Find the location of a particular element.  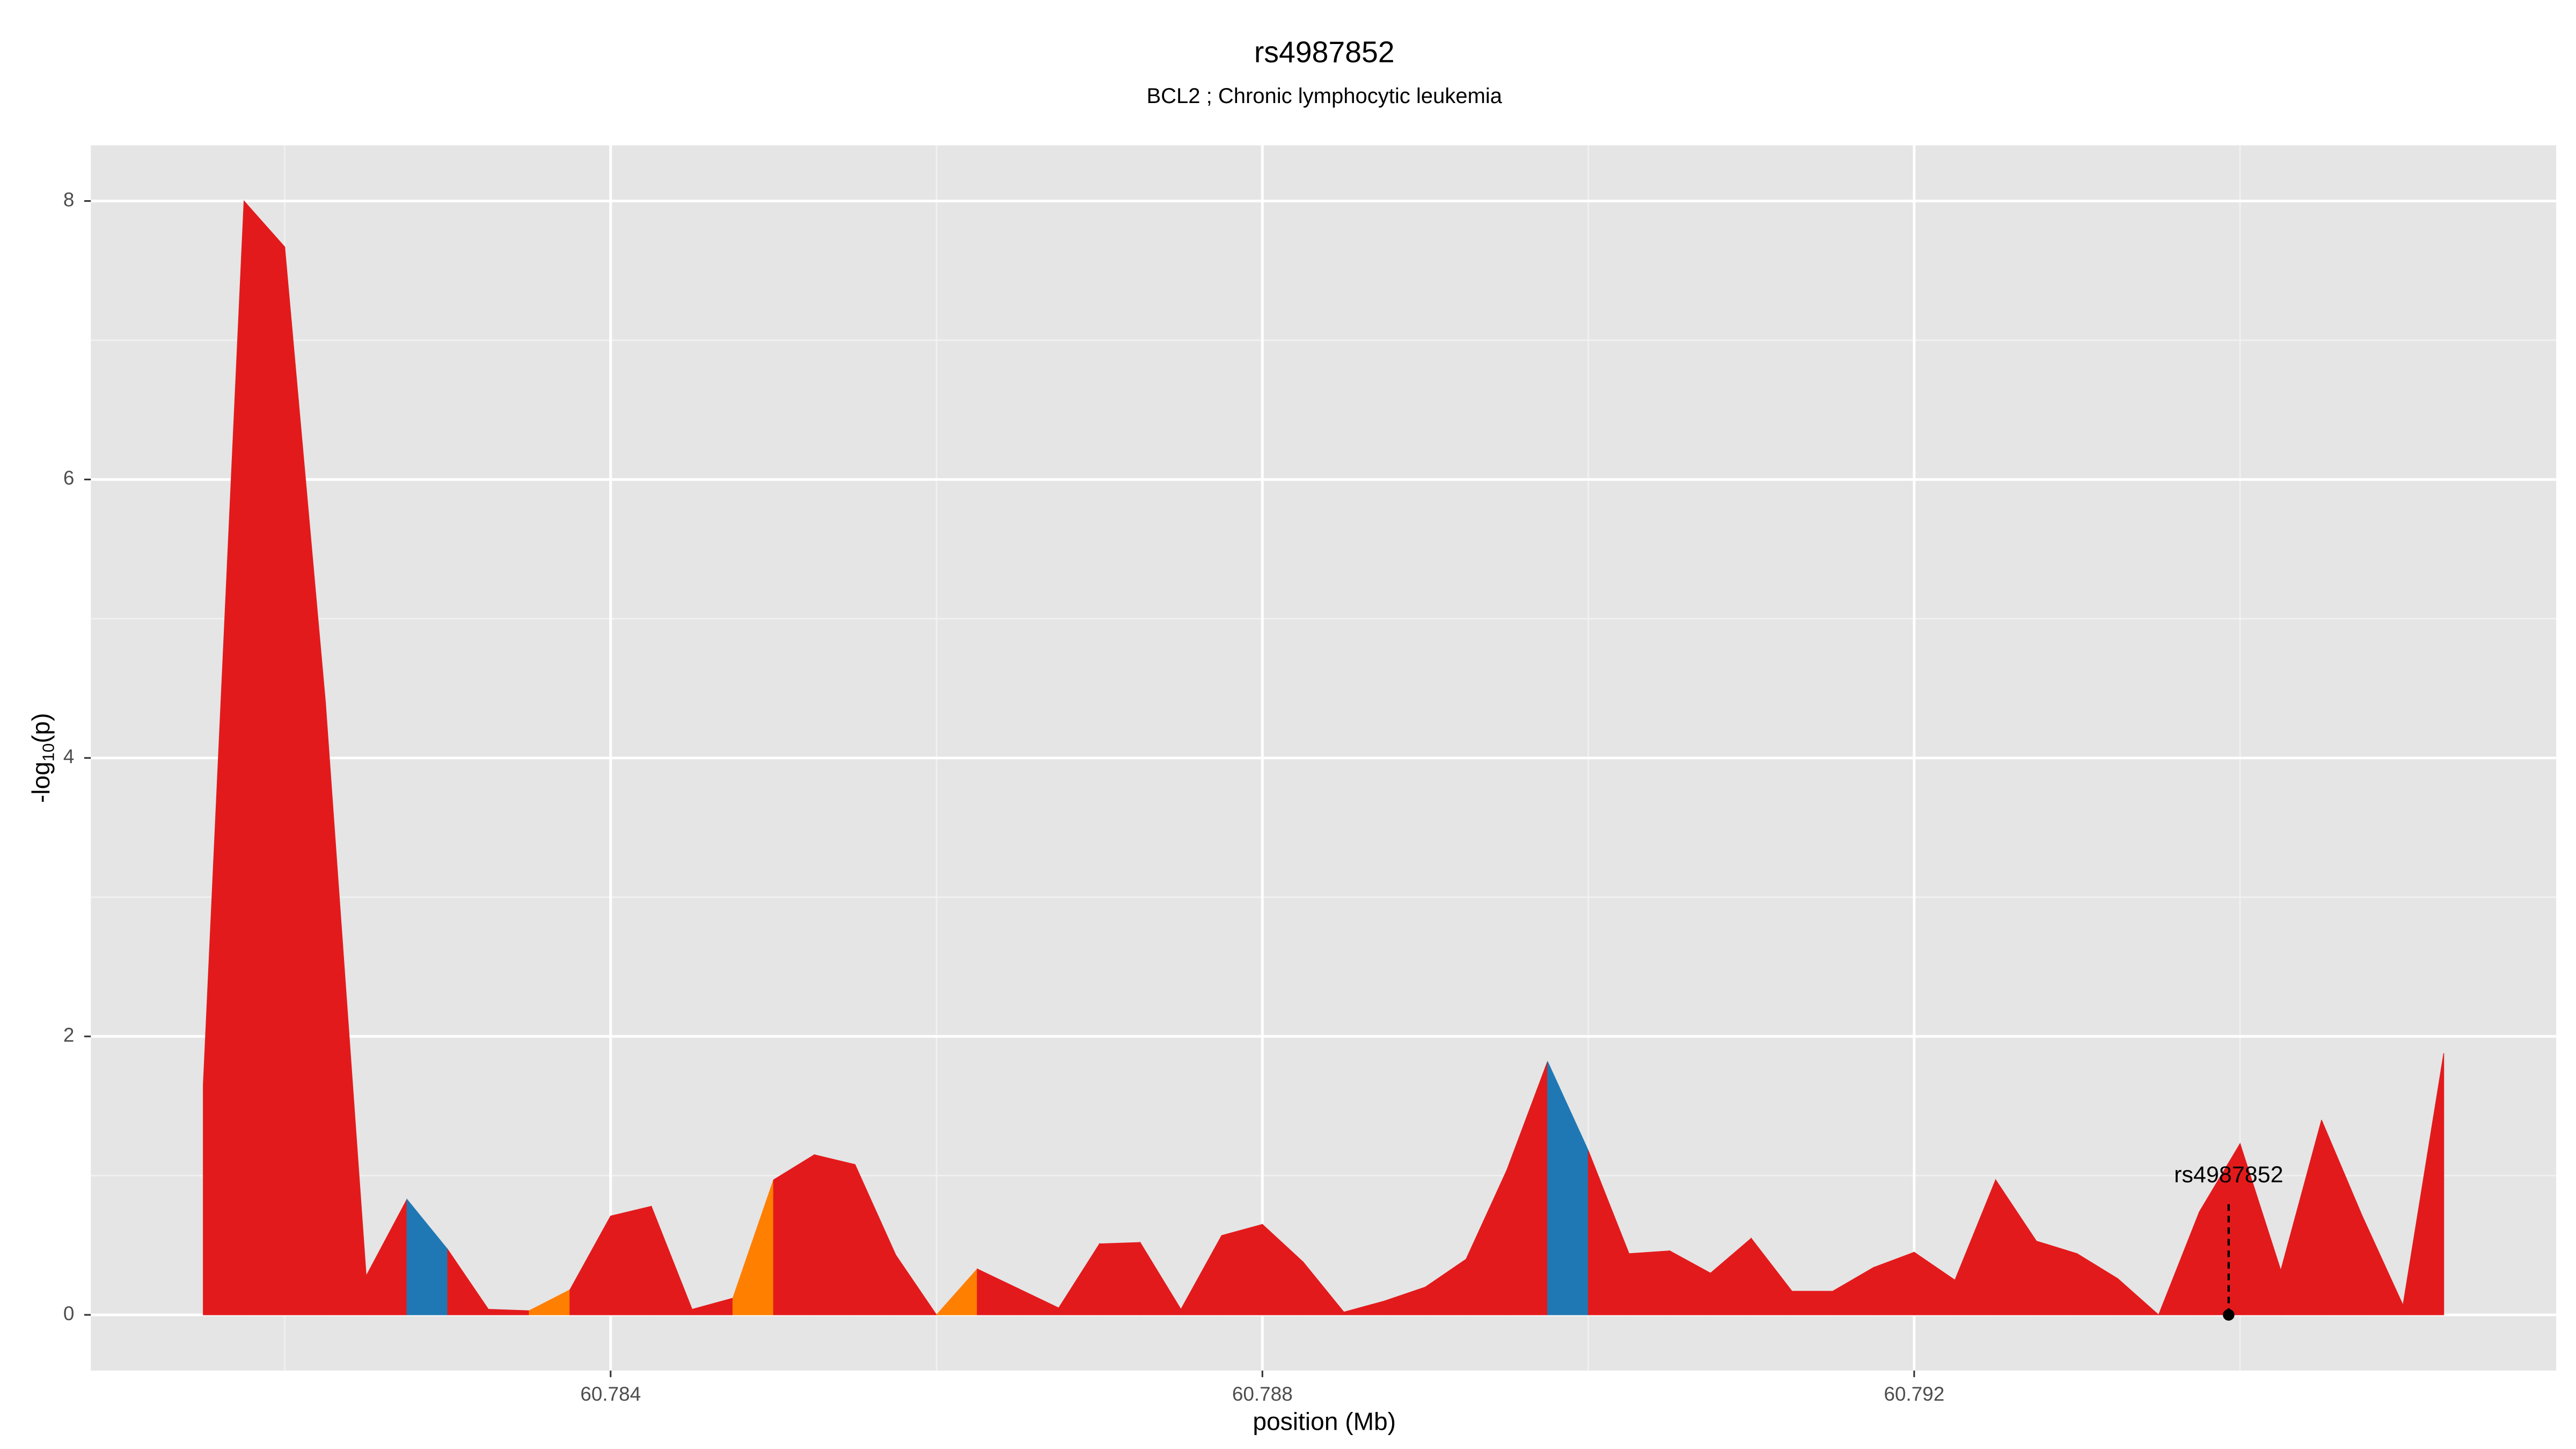

chart-title: rs4987852 is located at coordinates (1324, 52).